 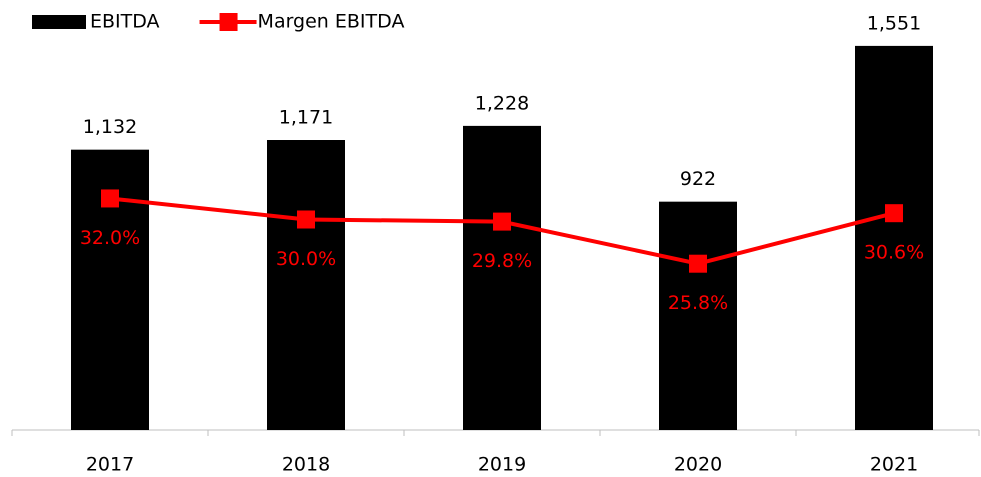 What do you see at coordinates (894, 23) in the screenshot?
I see `bar-label: 1,551` at bounding box center [894, 23].